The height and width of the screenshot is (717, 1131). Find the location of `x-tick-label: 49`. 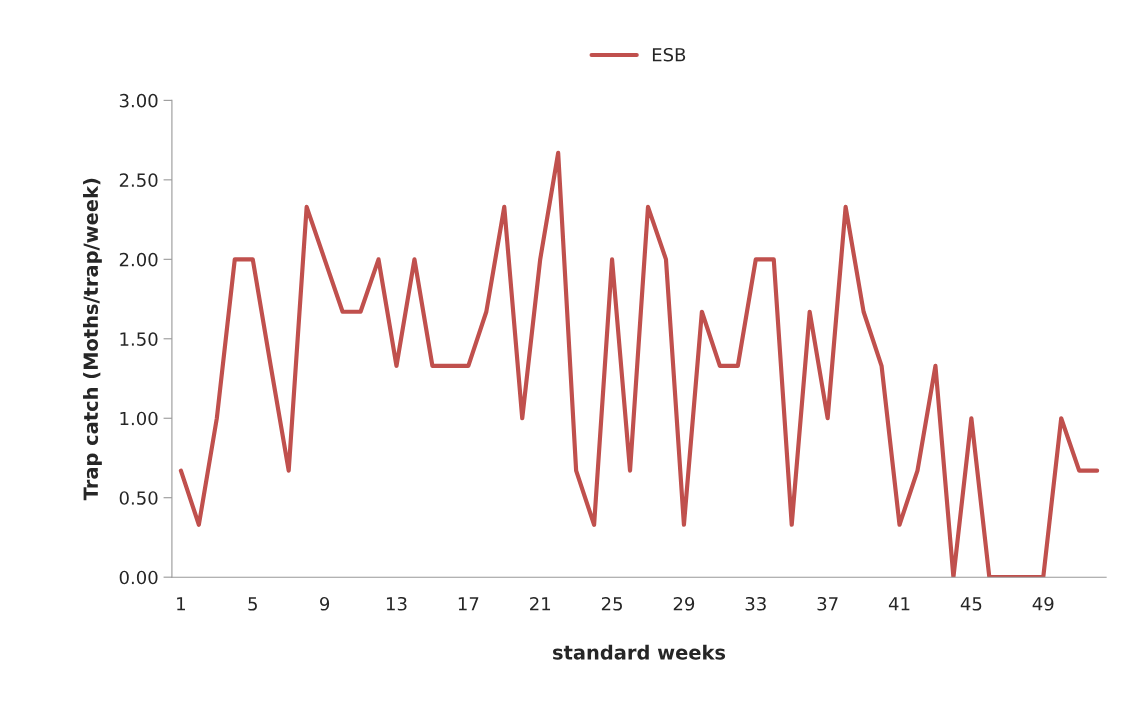

x-tick-label: 49 is located at coordinates (1043, 603).